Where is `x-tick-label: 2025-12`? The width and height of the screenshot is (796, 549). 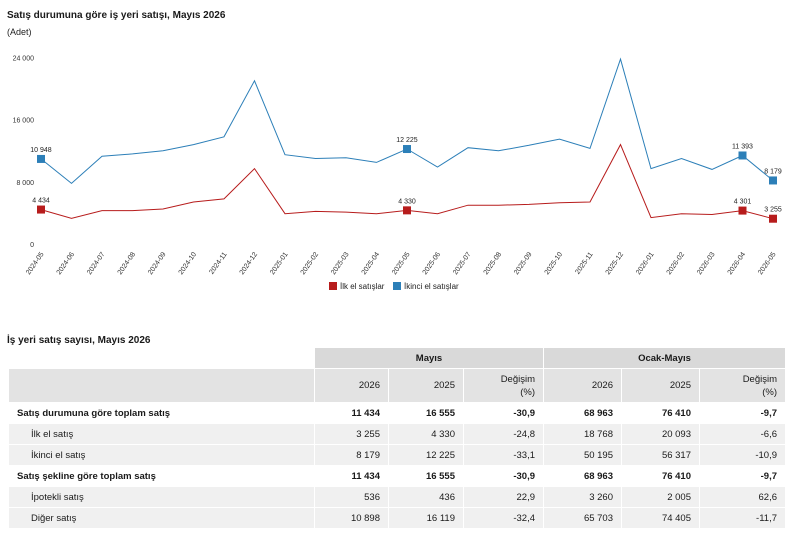
x-tick-label: 2025-12 is located at coordinates (615, 263).